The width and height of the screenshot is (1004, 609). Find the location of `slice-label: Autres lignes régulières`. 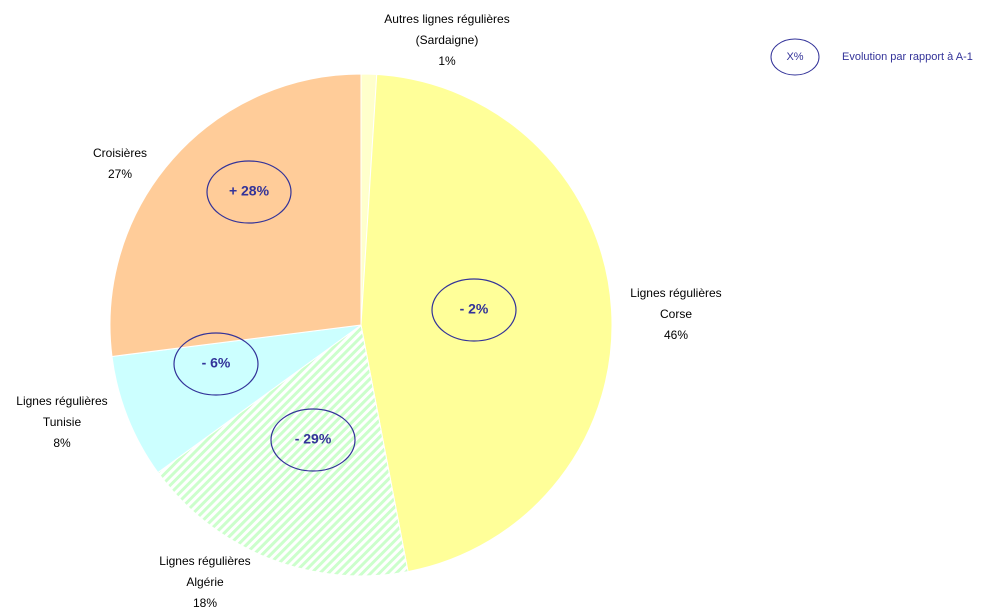

slice-label: Autres lignes régulières is located at coordinates (446, 19).